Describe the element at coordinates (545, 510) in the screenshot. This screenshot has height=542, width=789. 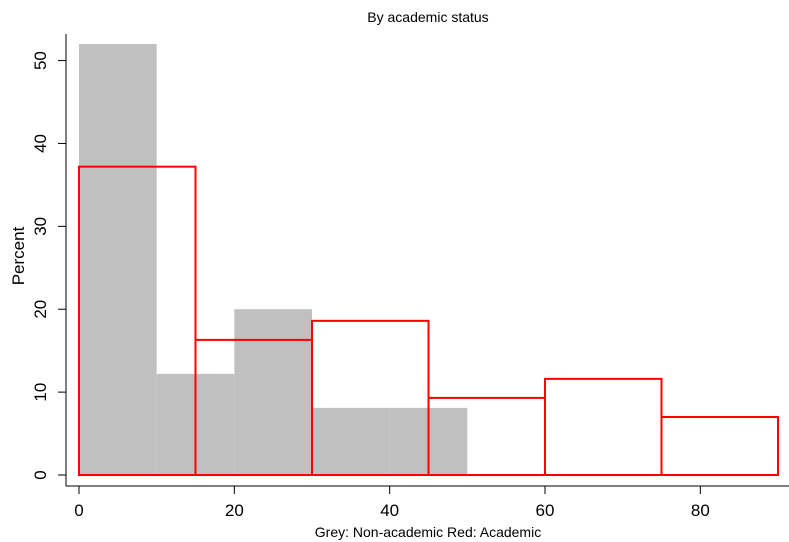
I see `x-tick-label-60: 60` at that location.